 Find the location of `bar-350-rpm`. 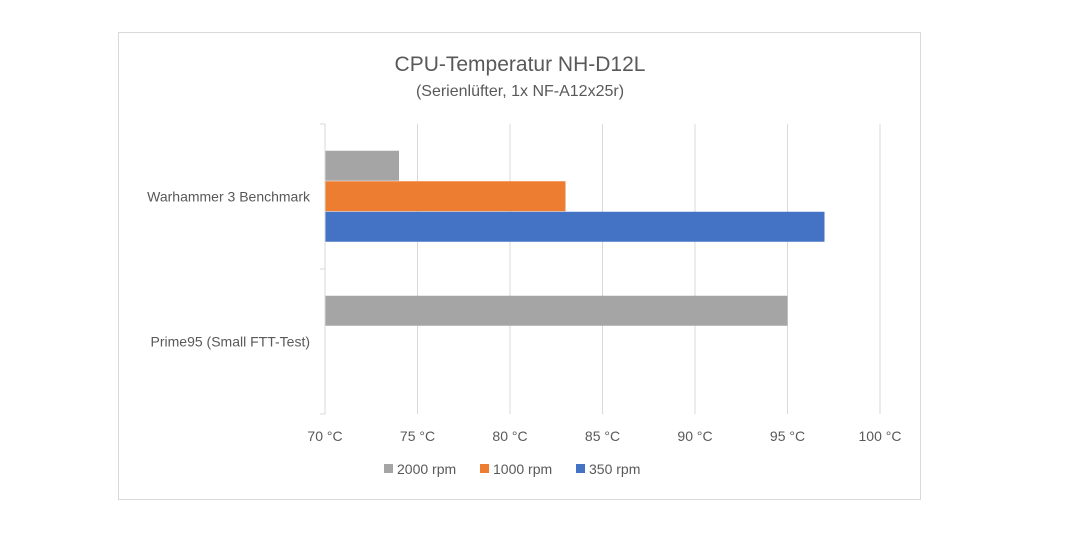

bar-350-rpm is located at coordinates (575, 226).